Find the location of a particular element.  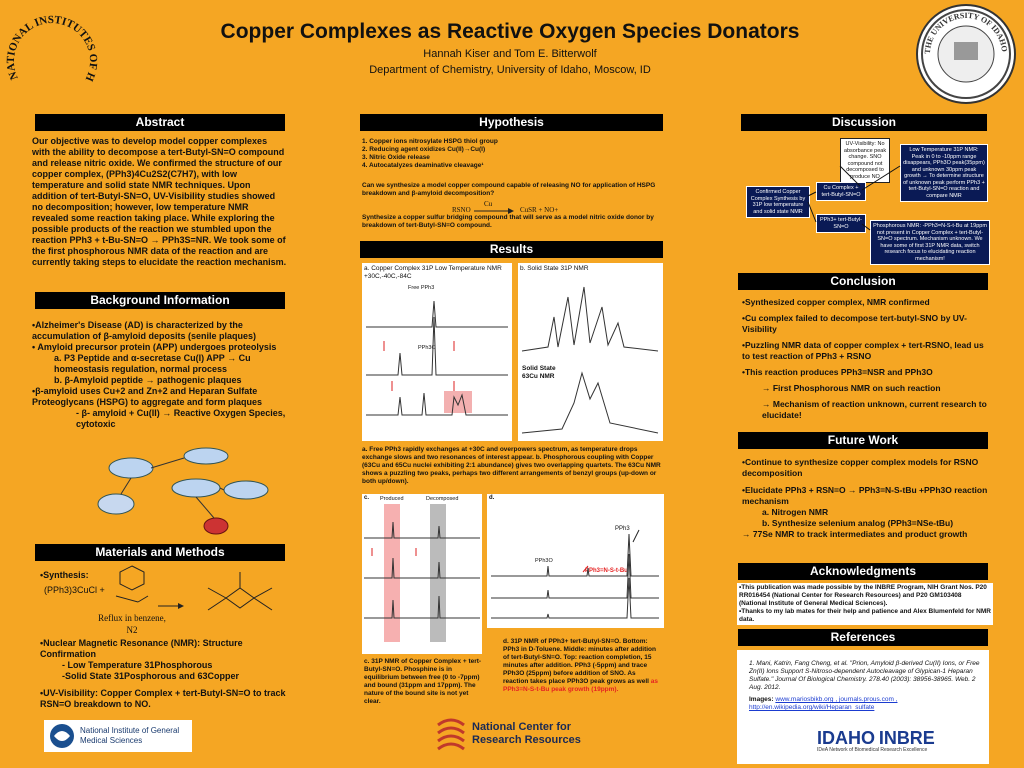

reaction-scheme: RSNO Cu CuSR + NO+ is located at coordinates (520, 208).